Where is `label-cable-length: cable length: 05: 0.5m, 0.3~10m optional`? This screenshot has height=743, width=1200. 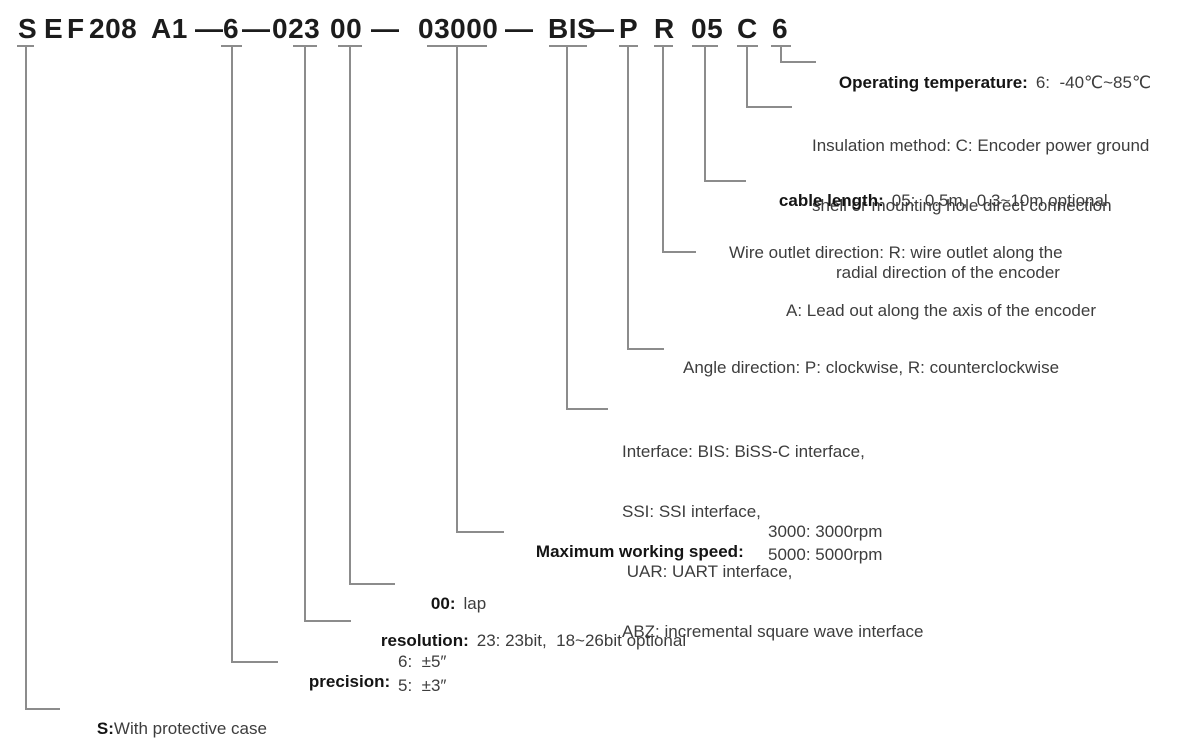
label-cable-length: cable length: 05: 0.5m, 0.3~10m optional is located at coordinates (934, 201).